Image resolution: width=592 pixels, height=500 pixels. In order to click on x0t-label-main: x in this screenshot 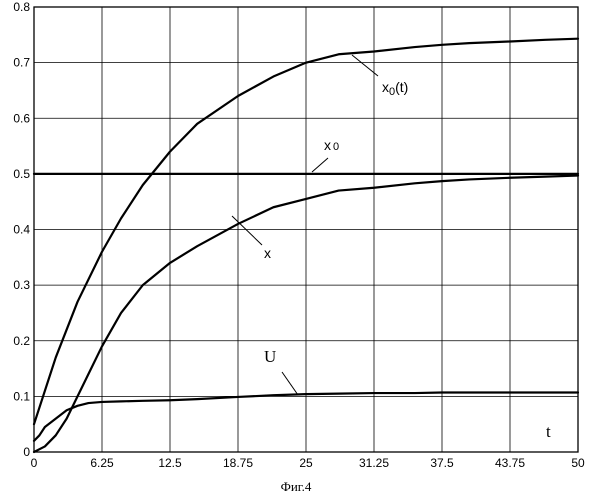, I will do `click(385, 87)`.